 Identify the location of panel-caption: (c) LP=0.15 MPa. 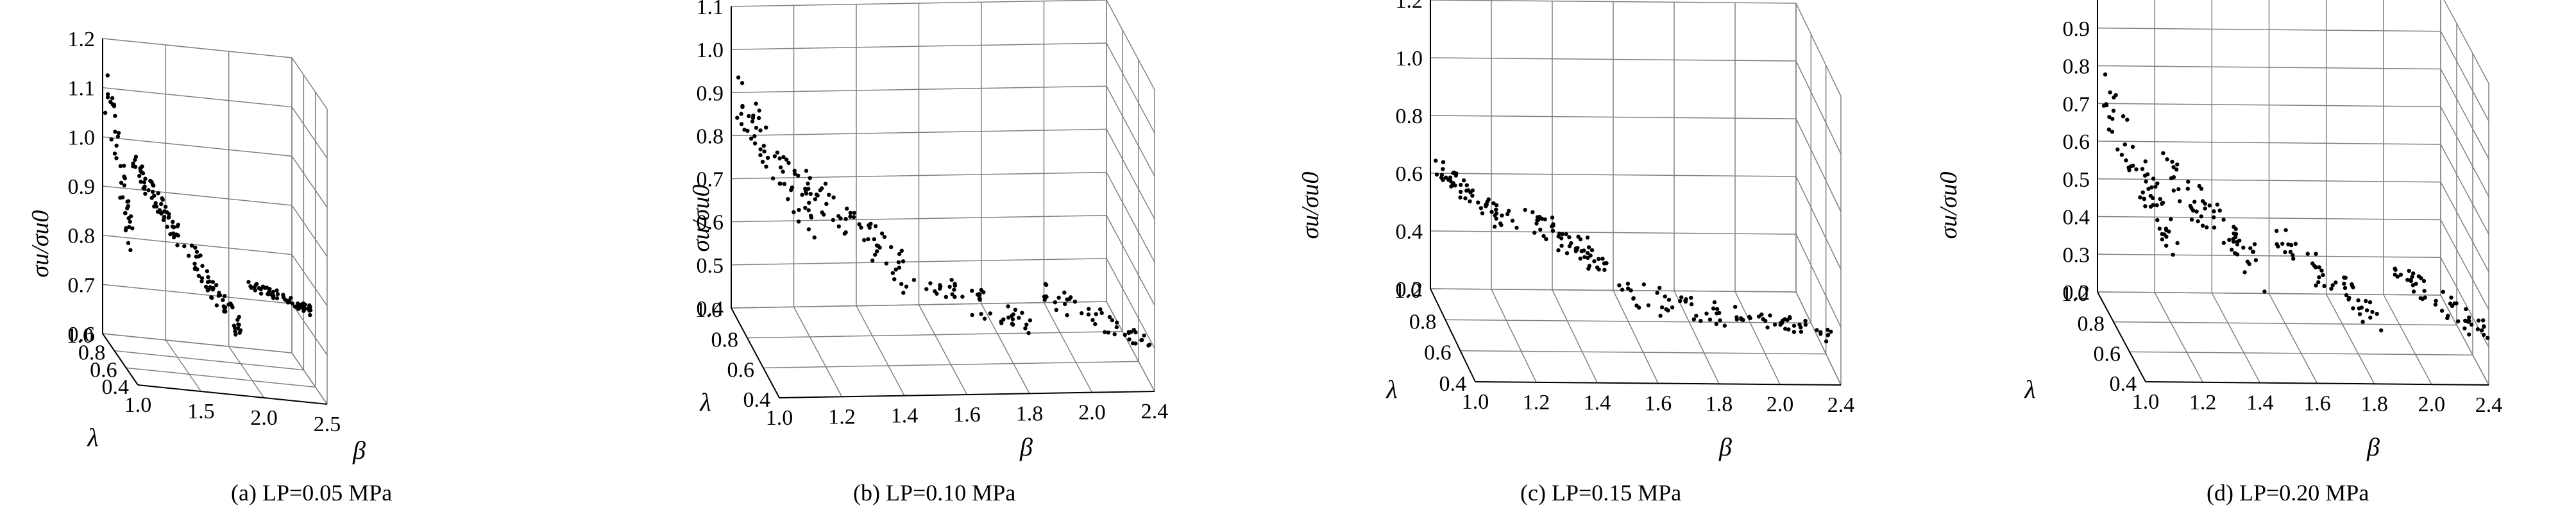
(1600, 493).